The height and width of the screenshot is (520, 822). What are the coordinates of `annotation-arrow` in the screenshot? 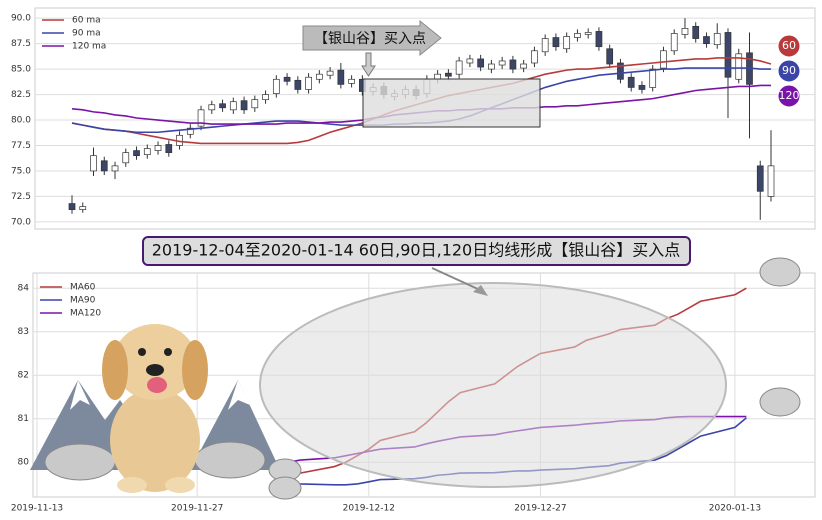 It's located at (372, 38).